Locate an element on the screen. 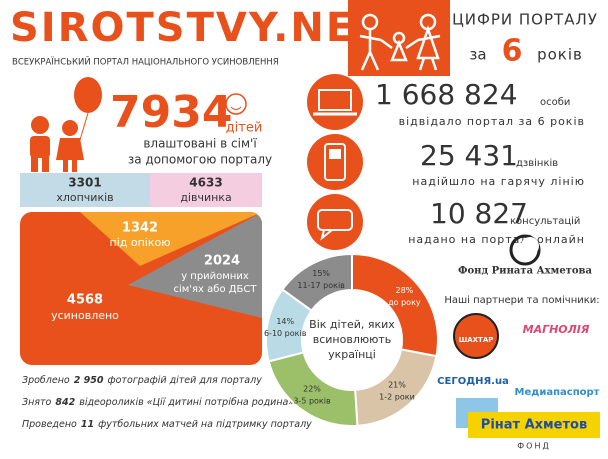  fact-number: 842 is located at coordinates (65, 402).